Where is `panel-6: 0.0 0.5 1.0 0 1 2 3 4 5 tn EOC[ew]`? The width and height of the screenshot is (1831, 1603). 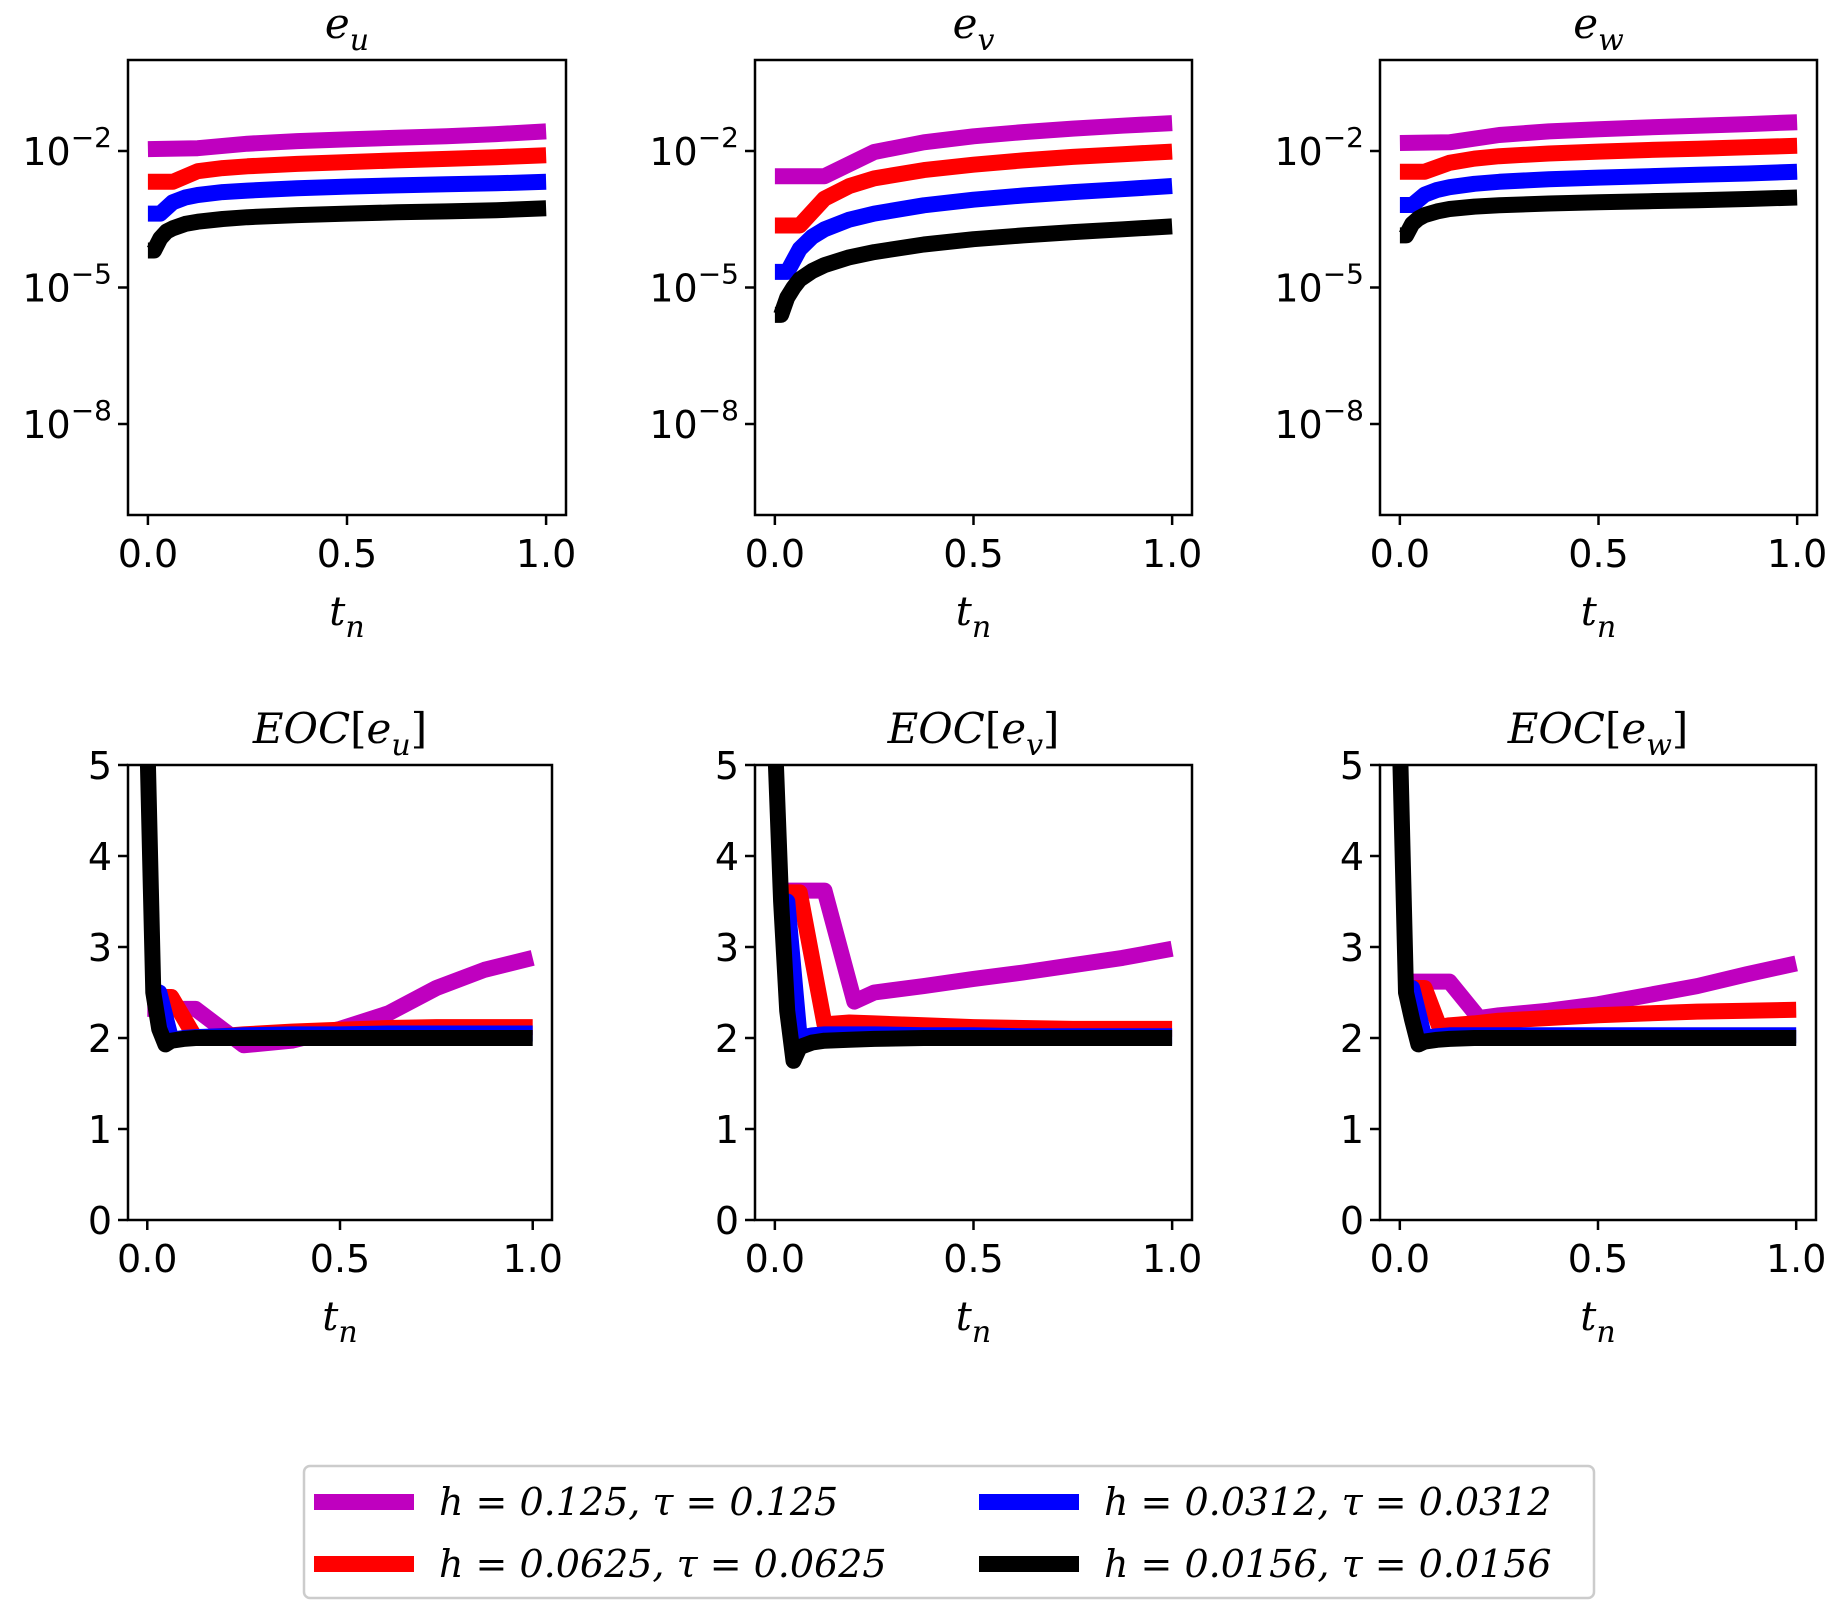
panel-6: 0.0 0.5 1.0 0 1 2 3 4 5 tn EOC[ew] is located at coordinates (1583, 1027).